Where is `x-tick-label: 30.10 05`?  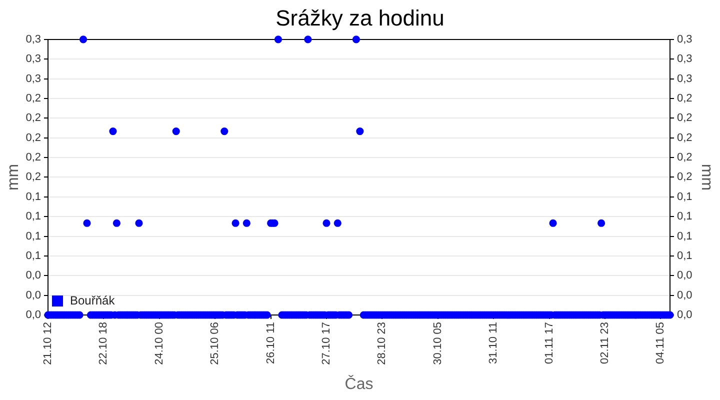 x-tick-label: 30.10 05 is located at coordinates (438, 343).